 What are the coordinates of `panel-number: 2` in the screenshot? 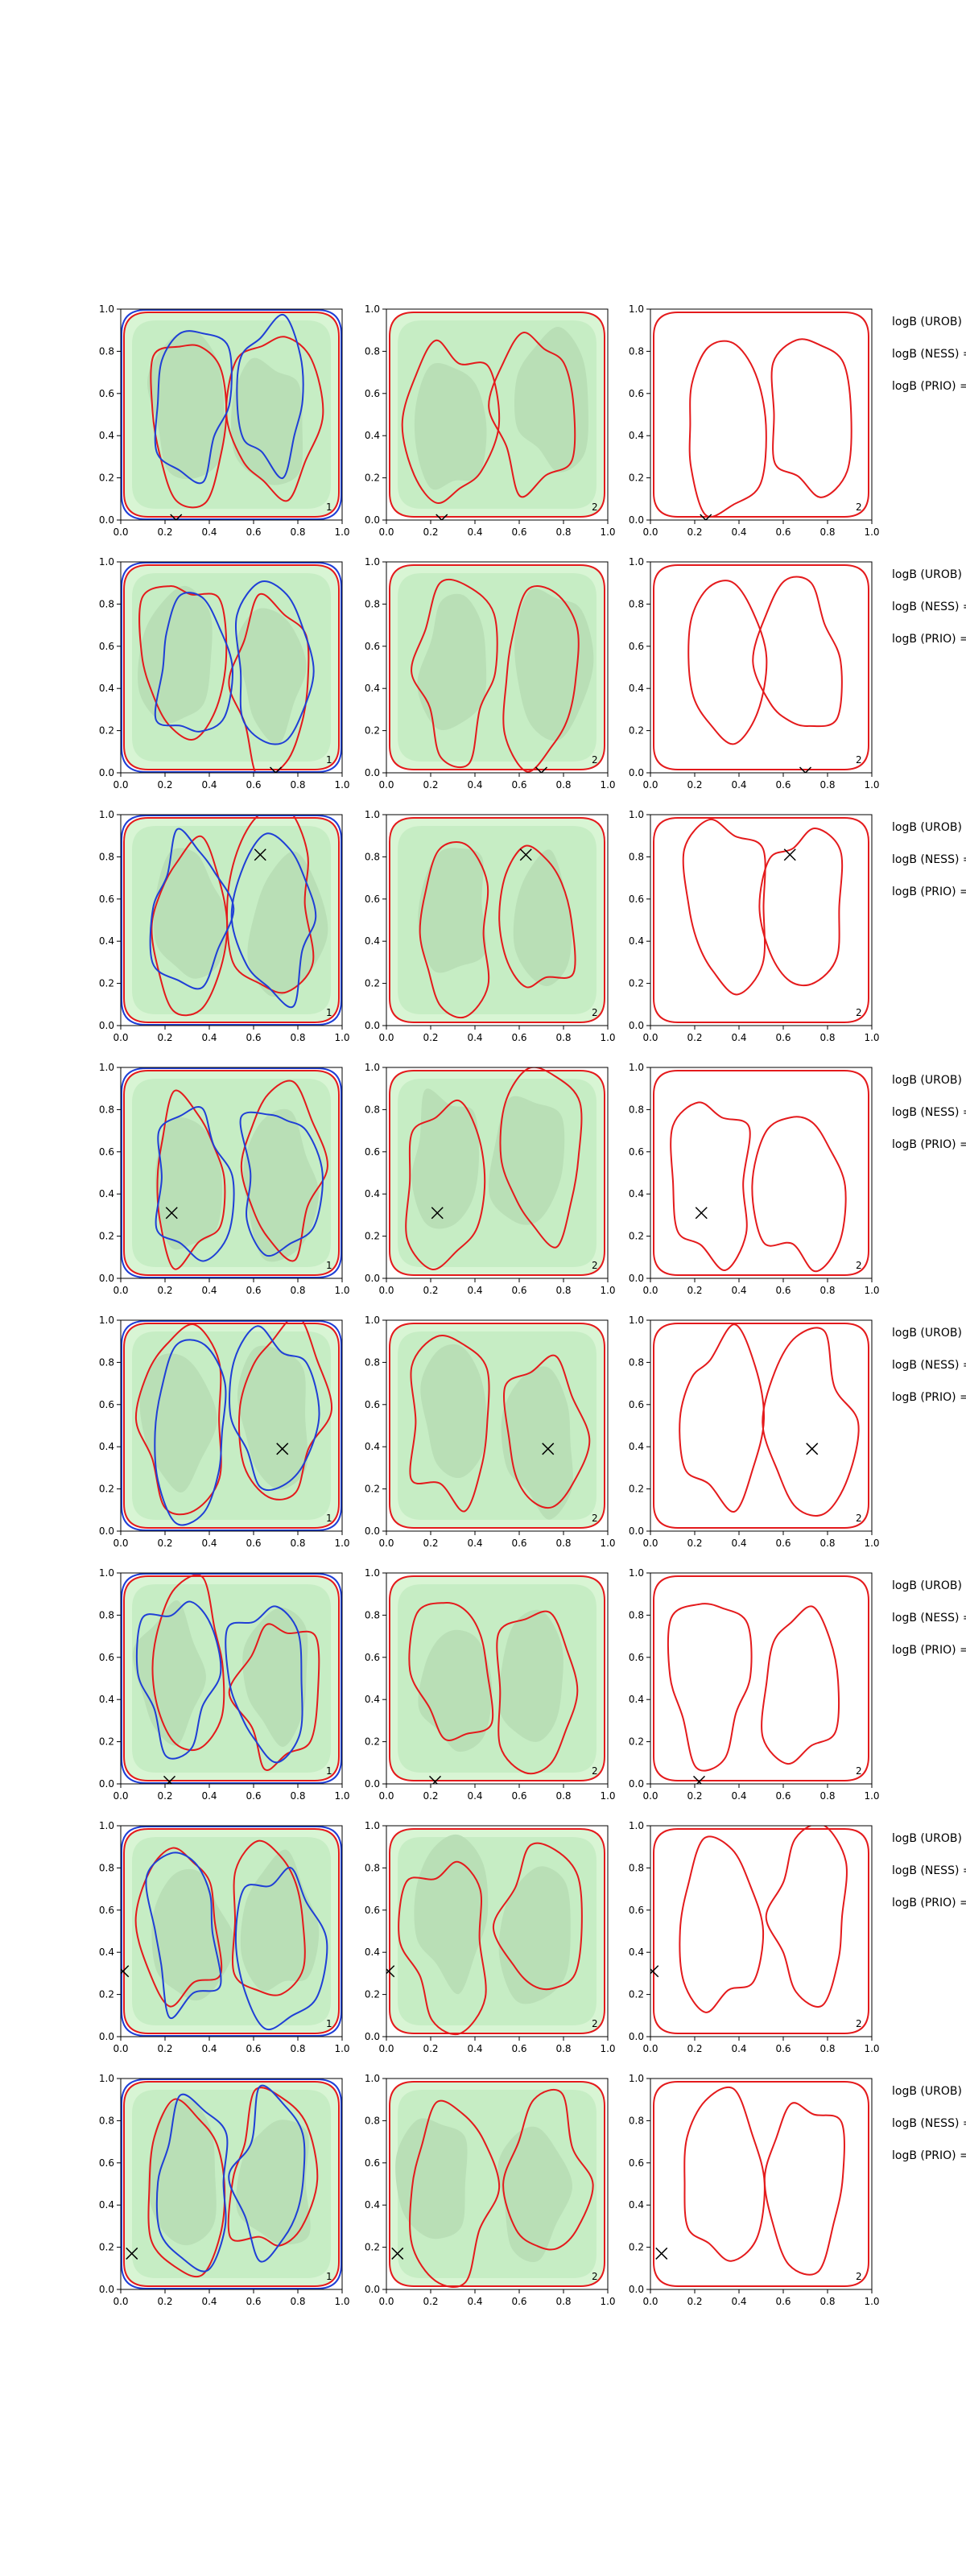 It's located at (595, 507).